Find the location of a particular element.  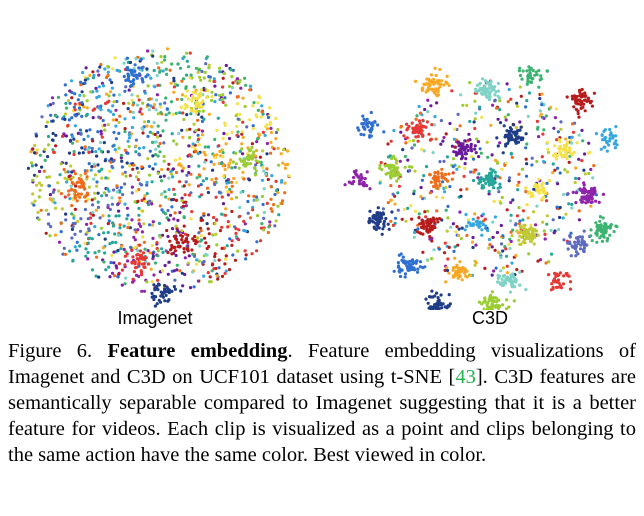

caption-figure-number: Figure 6. is located at coordinates (50, 351).